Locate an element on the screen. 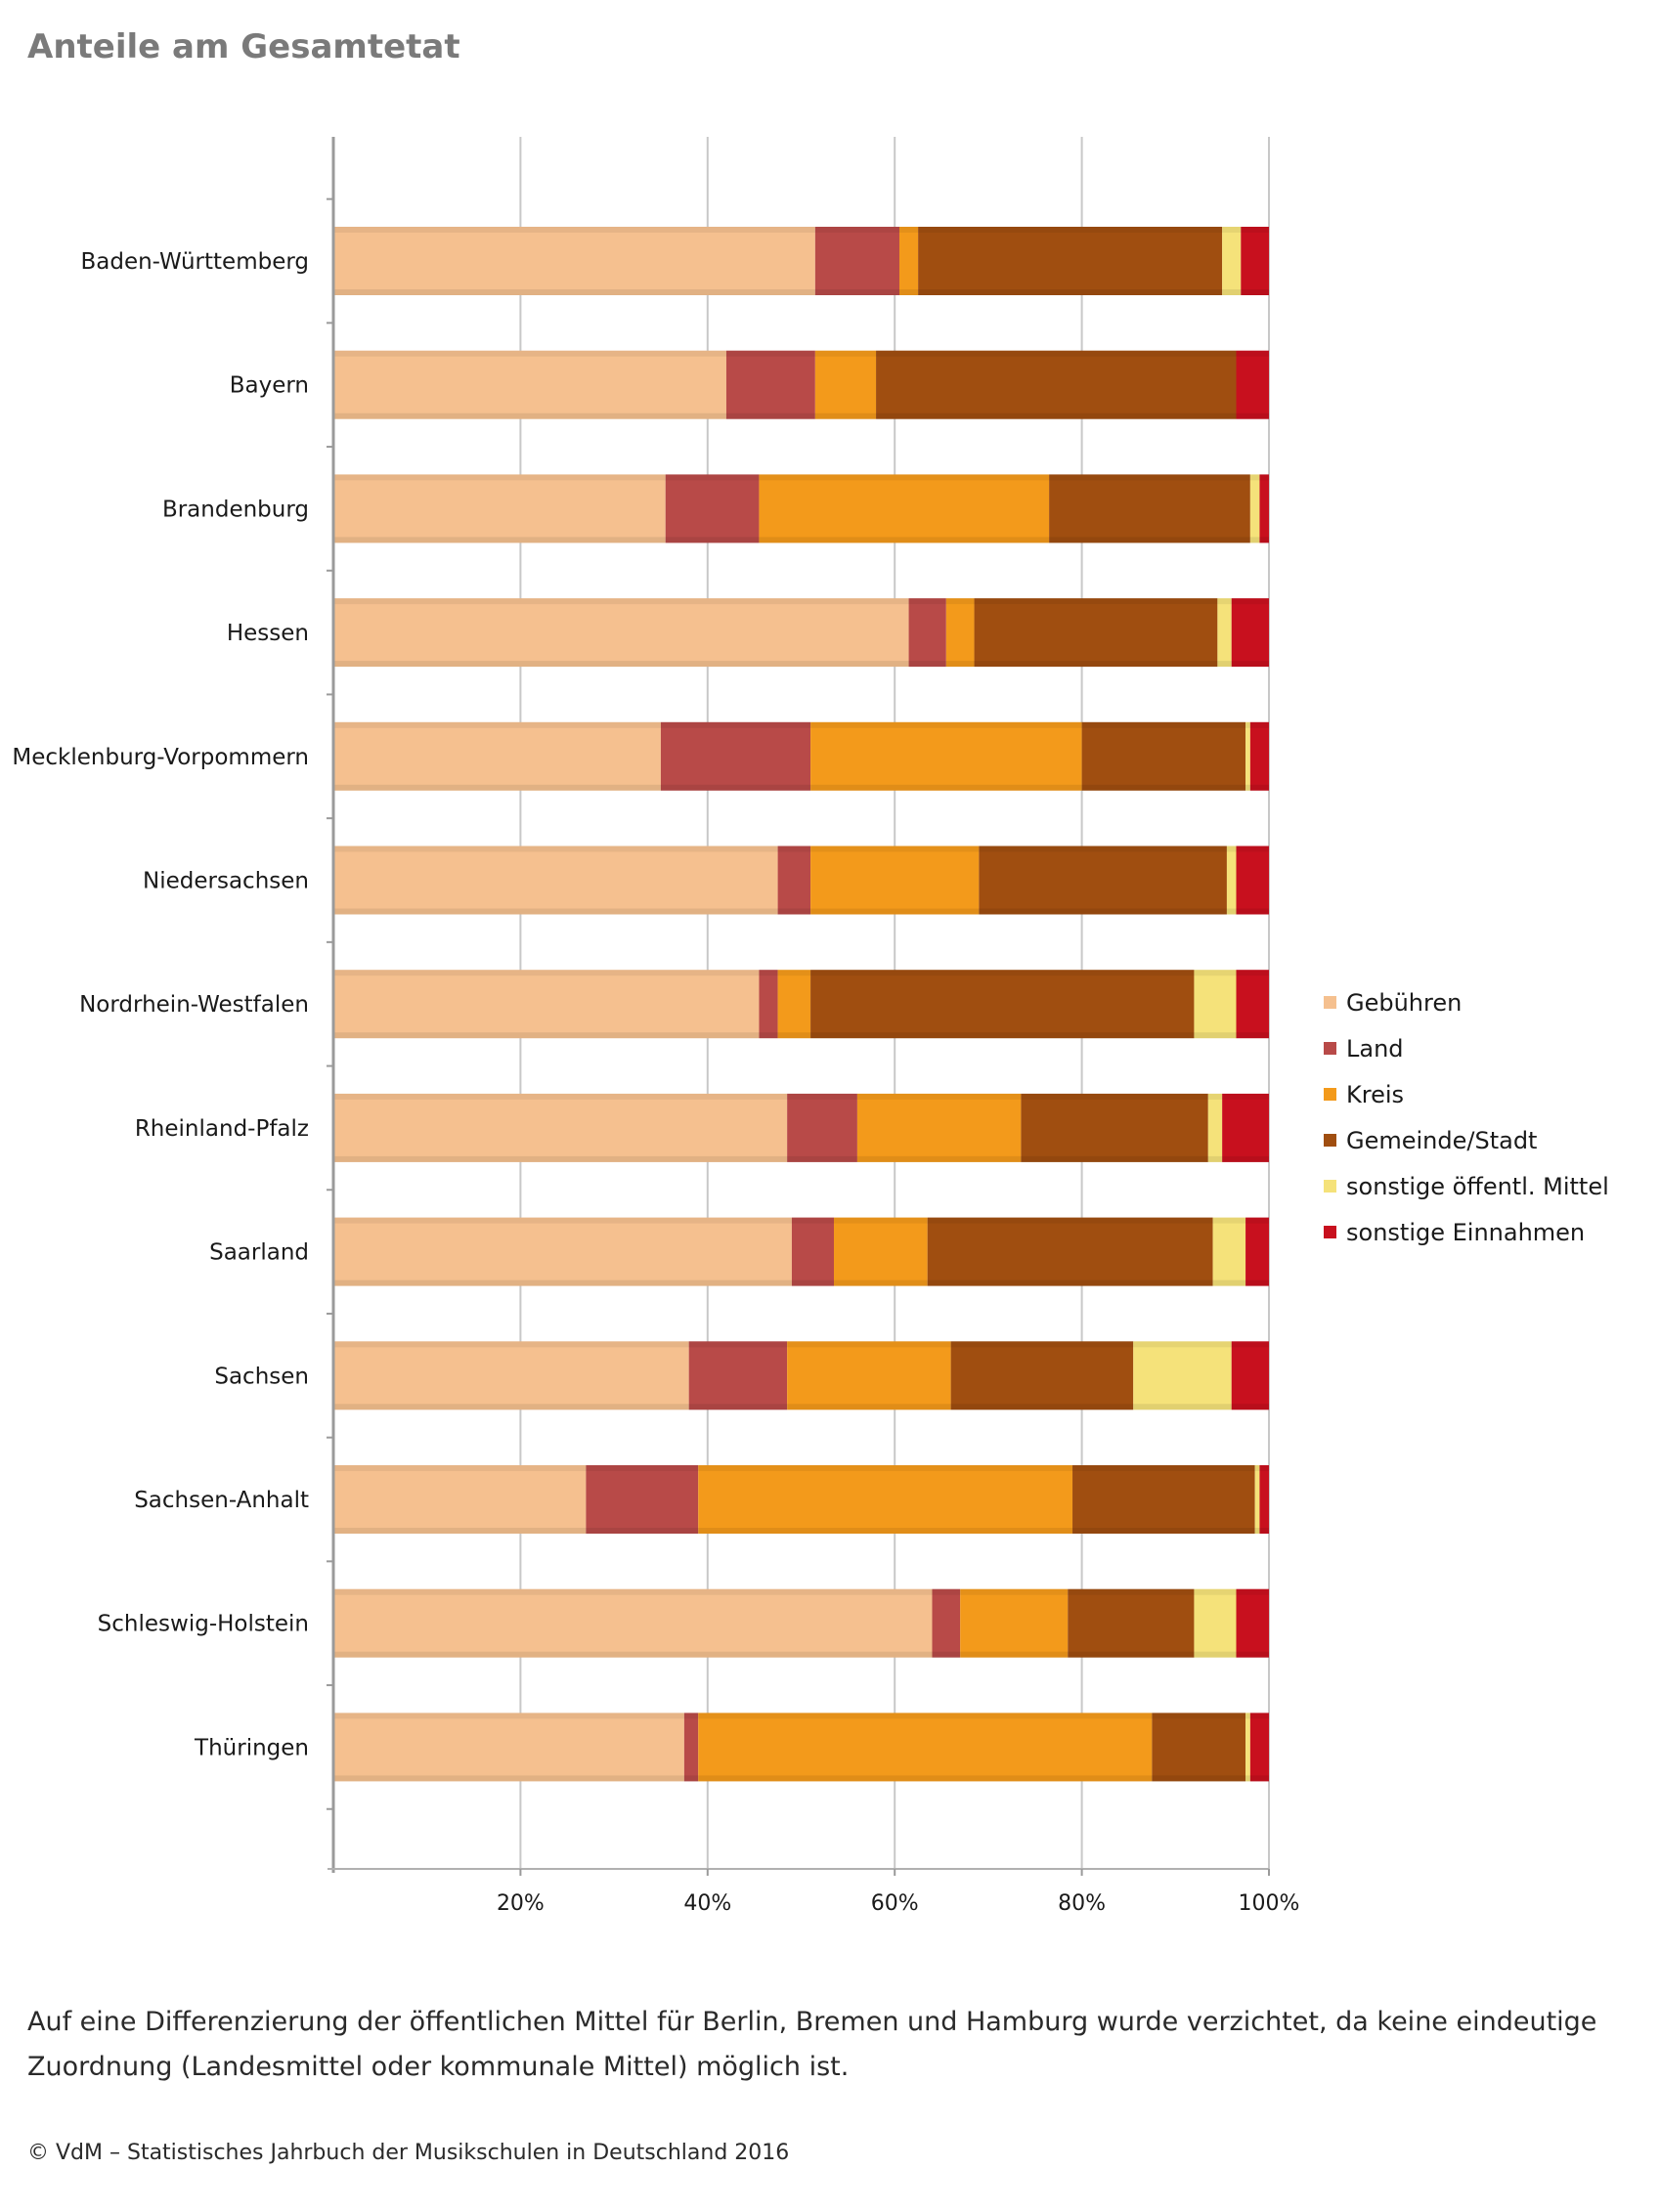 This screenshot has width=1660, height=2212. legend-label: sonstige Einnahmen is located at coordinates (1466, 1232).